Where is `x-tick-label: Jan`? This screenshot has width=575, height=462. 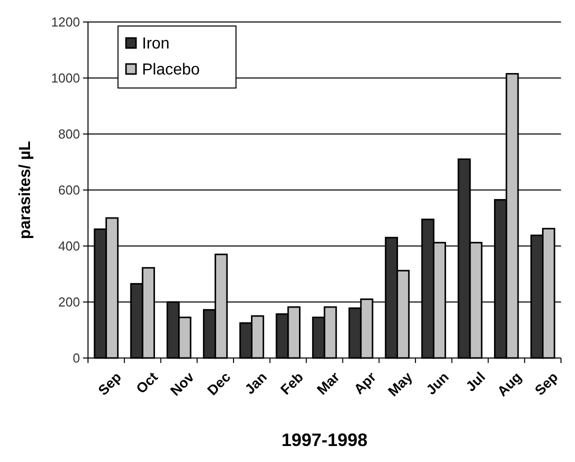
x-tick-label: Jan is located at coordinates (255, 383).